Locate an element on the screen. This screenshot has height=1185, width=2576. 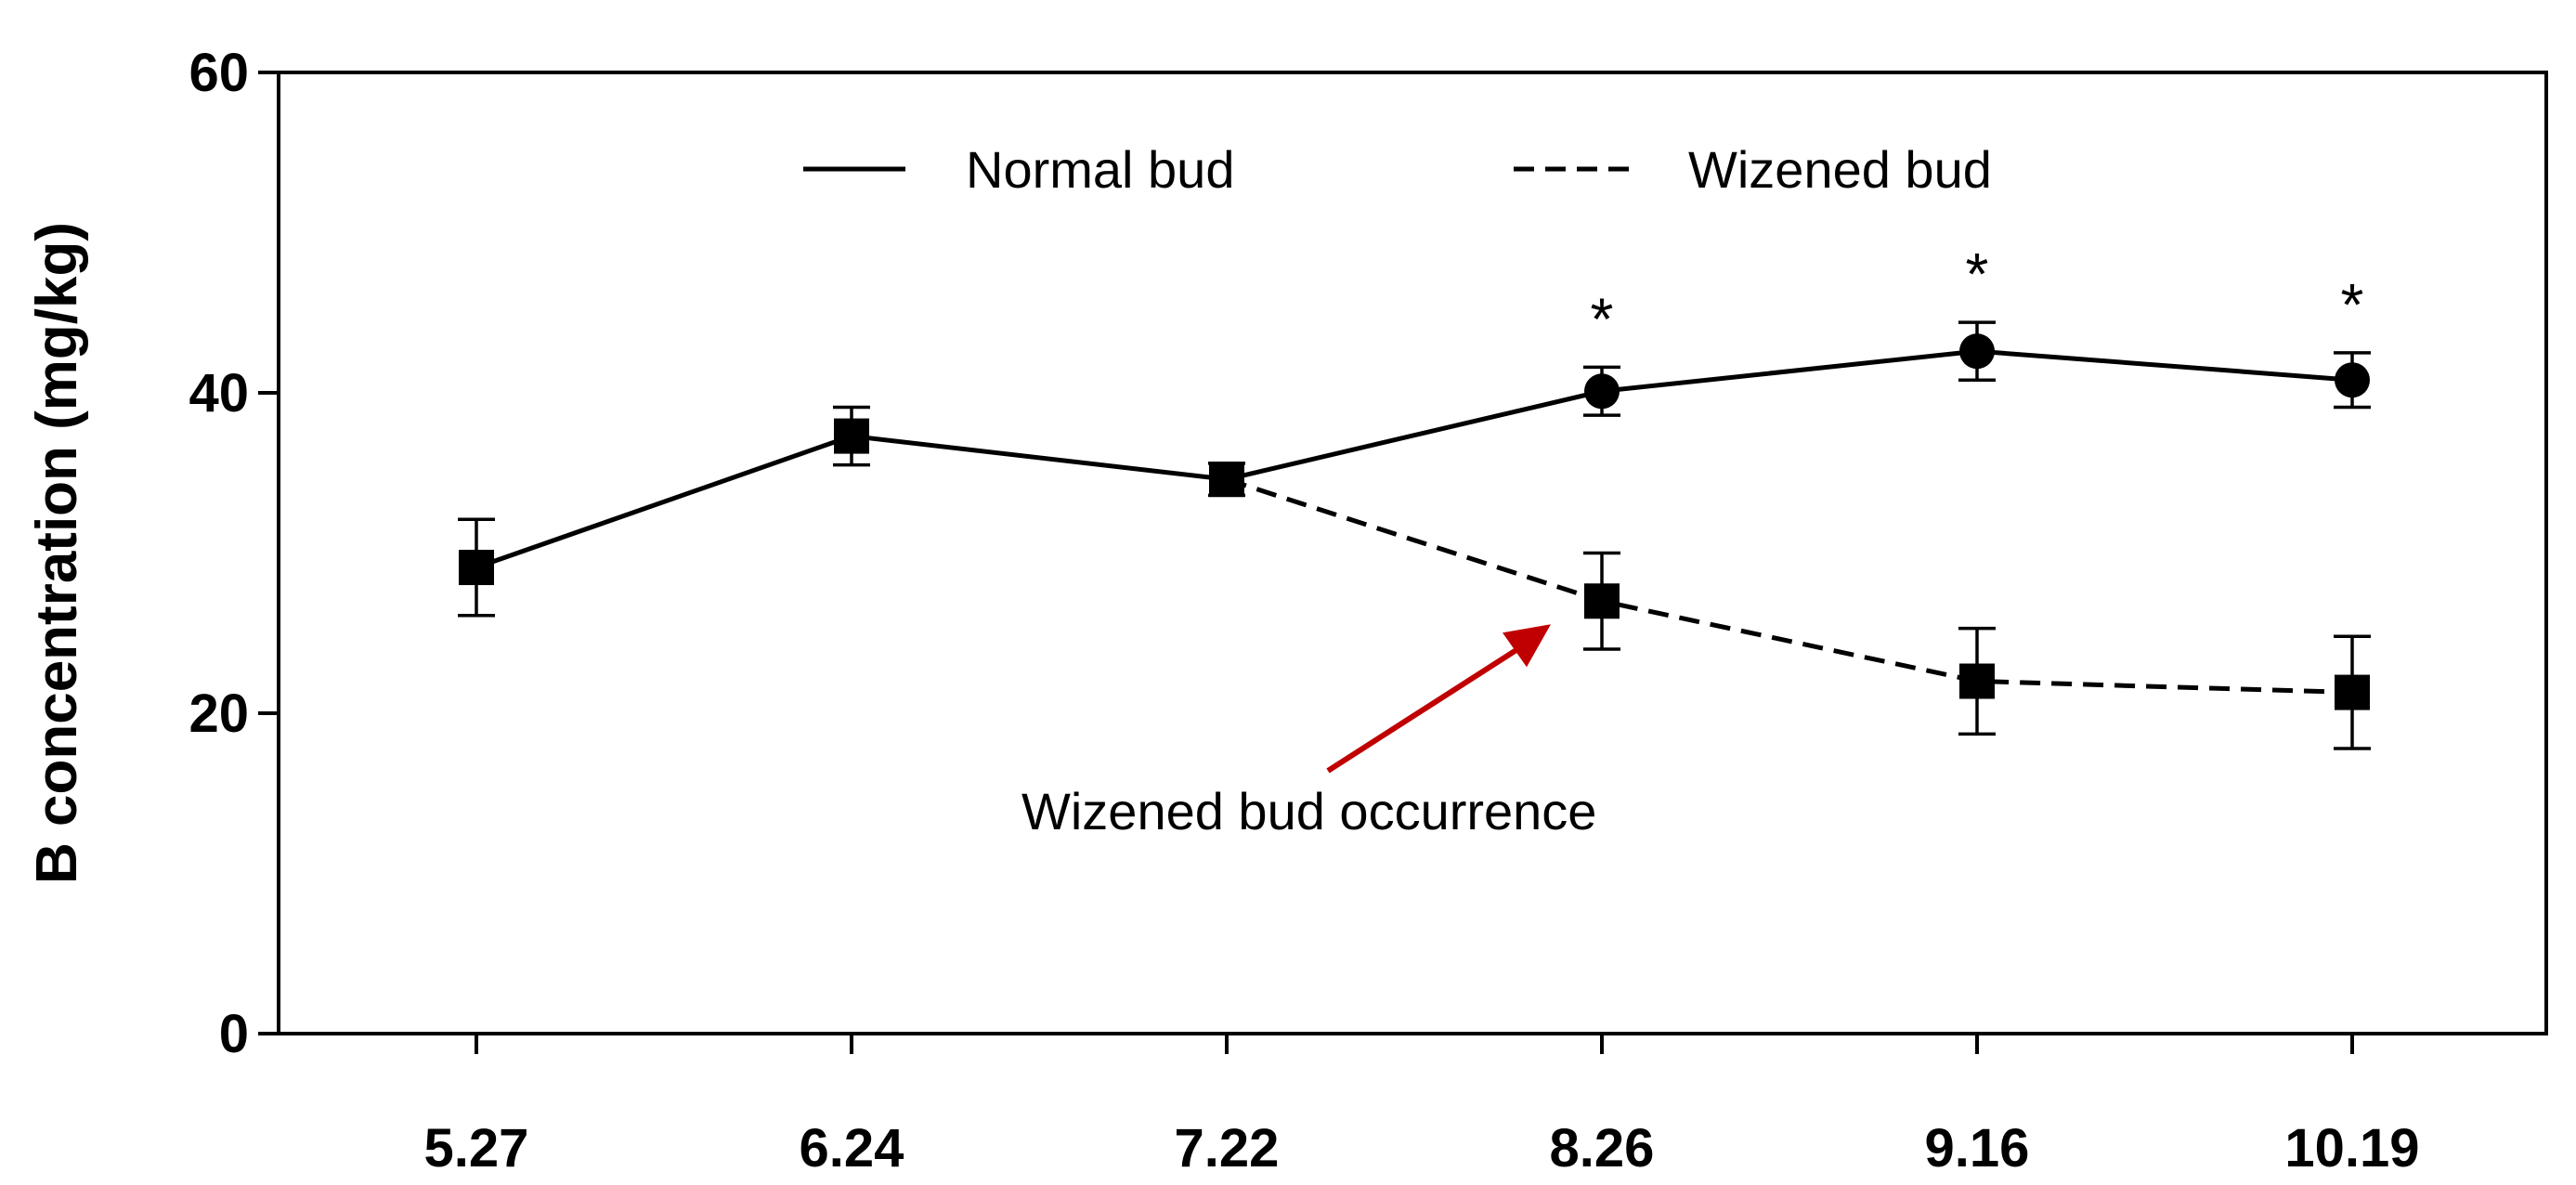
y-tick-label: 0 is located at coordinates (234, 1034).